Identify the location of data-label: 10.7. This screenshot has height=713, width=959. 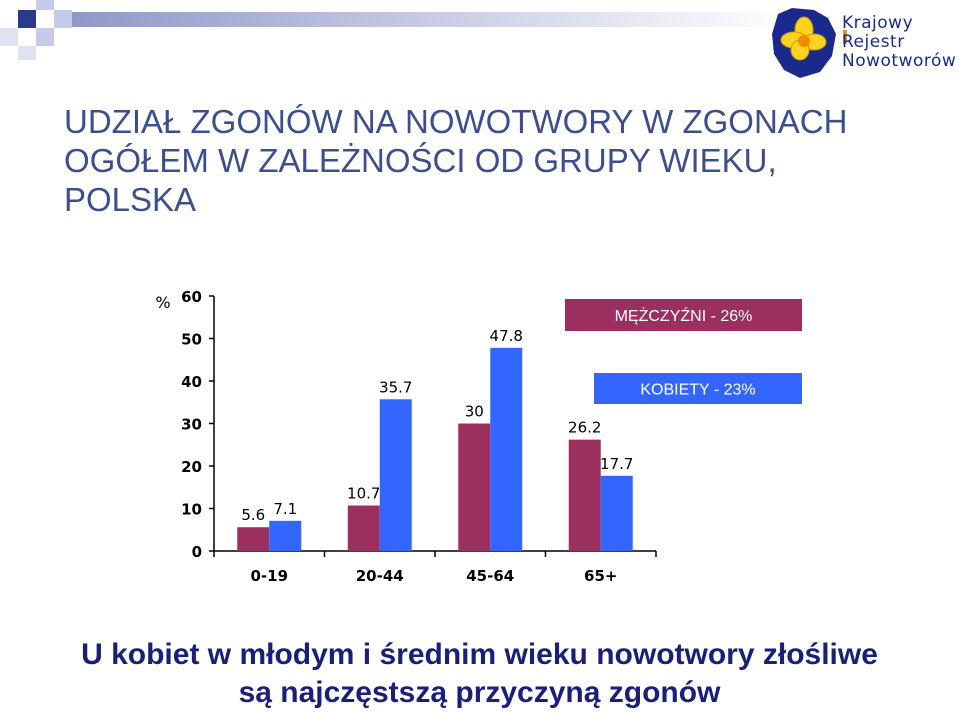
(363, 494).